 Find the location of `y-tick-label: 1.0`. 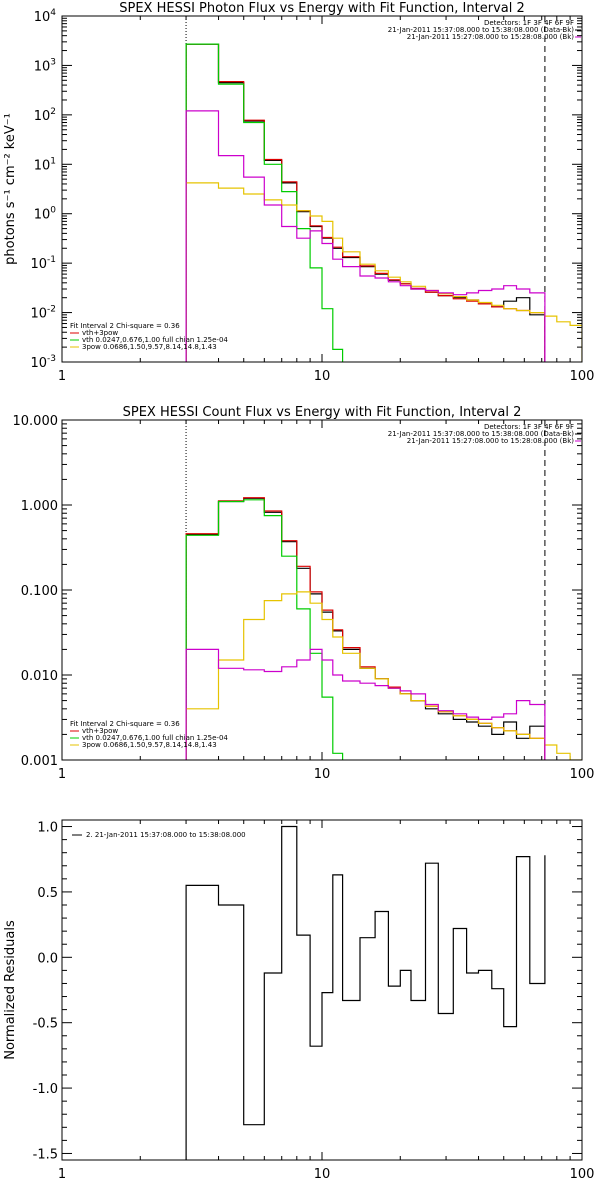

y-tick-label: 1.0 is located at coordinates (47, 828).